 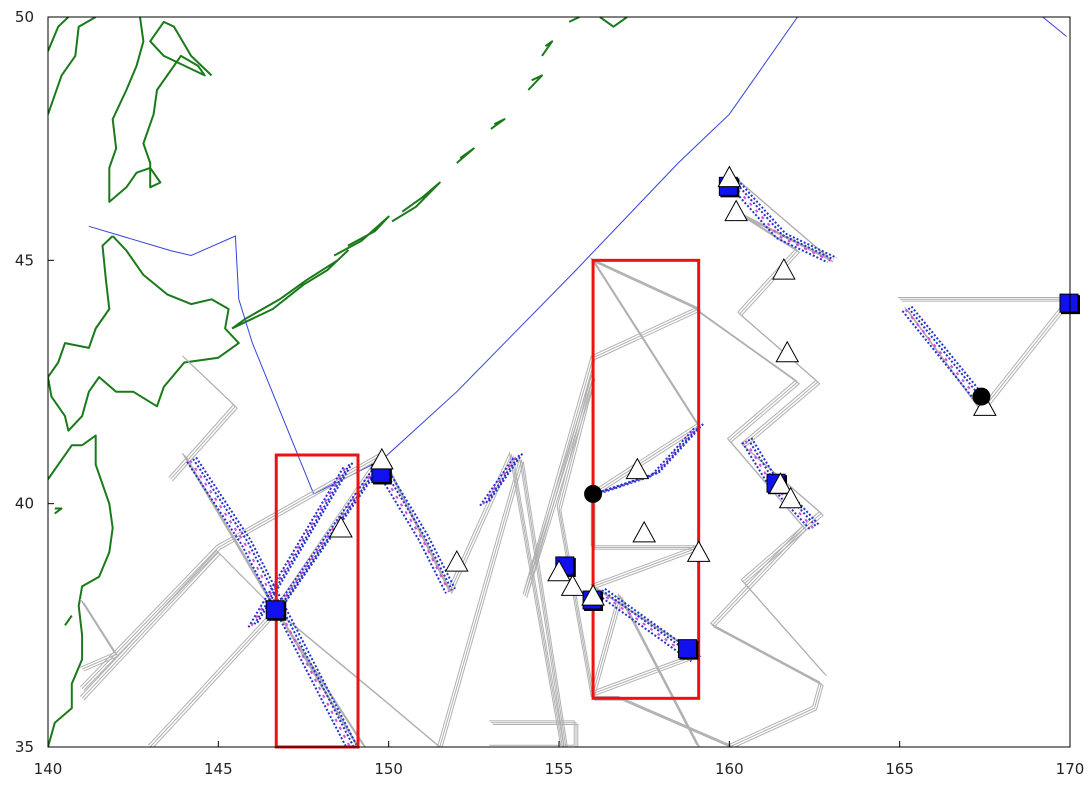 I want to click on y-tick-label: 50, so click(x=24, y=17).